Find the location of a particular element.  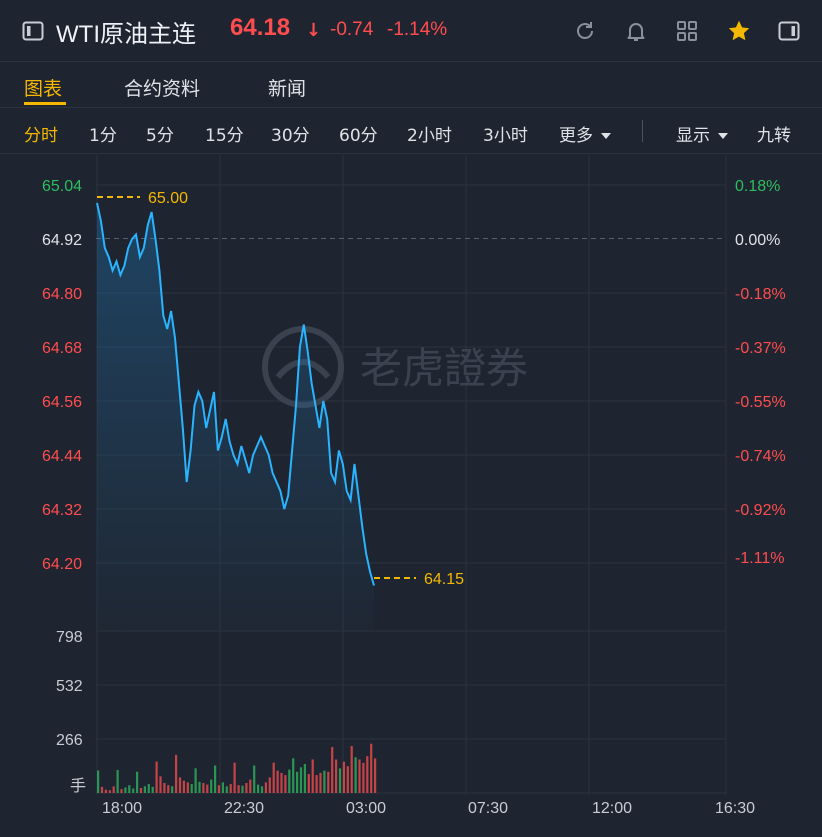

price-change: -0.74 is located at coordinates (352, 29).